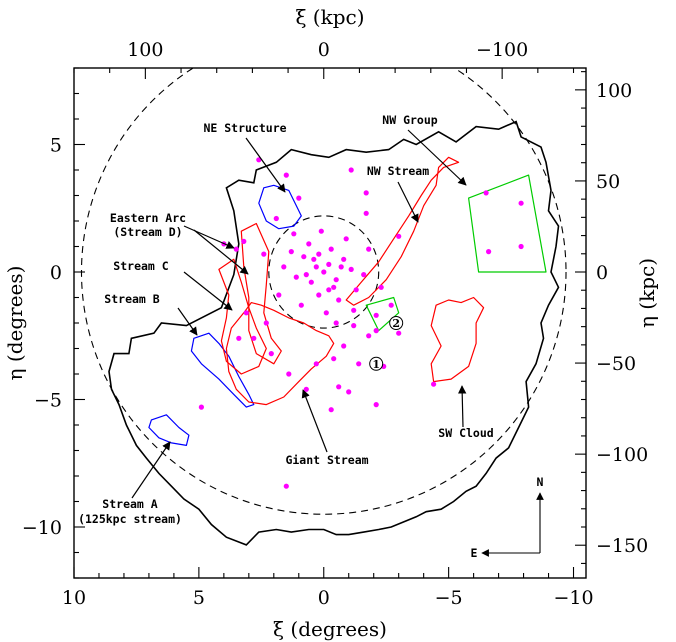 The image size is (676, 642). What do you see at coordinates (74, 598) in the screenshot?
I see `tick-label-bottom: 10` at bounding box center [74, 598].